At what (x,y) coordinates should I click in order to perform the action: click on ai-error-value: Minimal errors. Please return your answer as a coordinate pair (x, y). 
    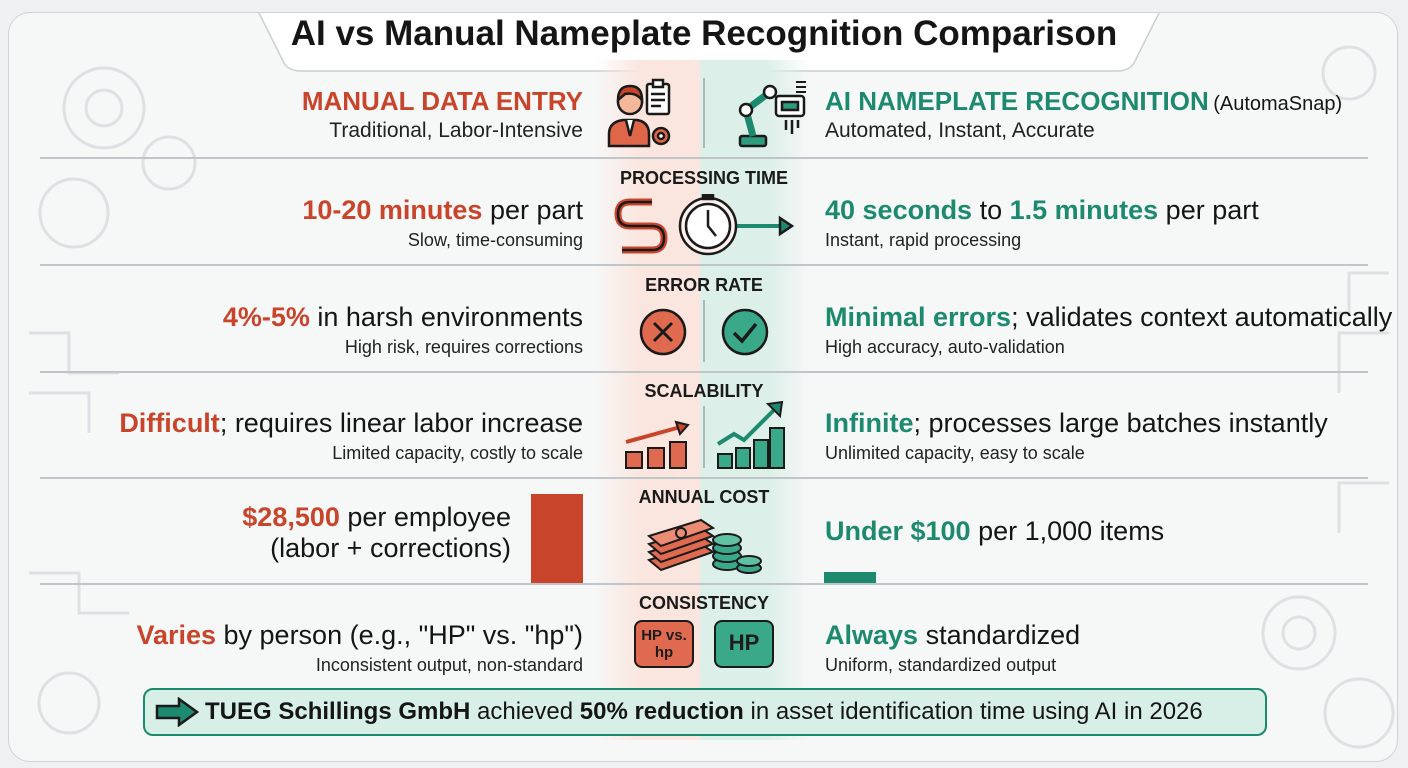
    Looking at the image, I should click on (918, 317).